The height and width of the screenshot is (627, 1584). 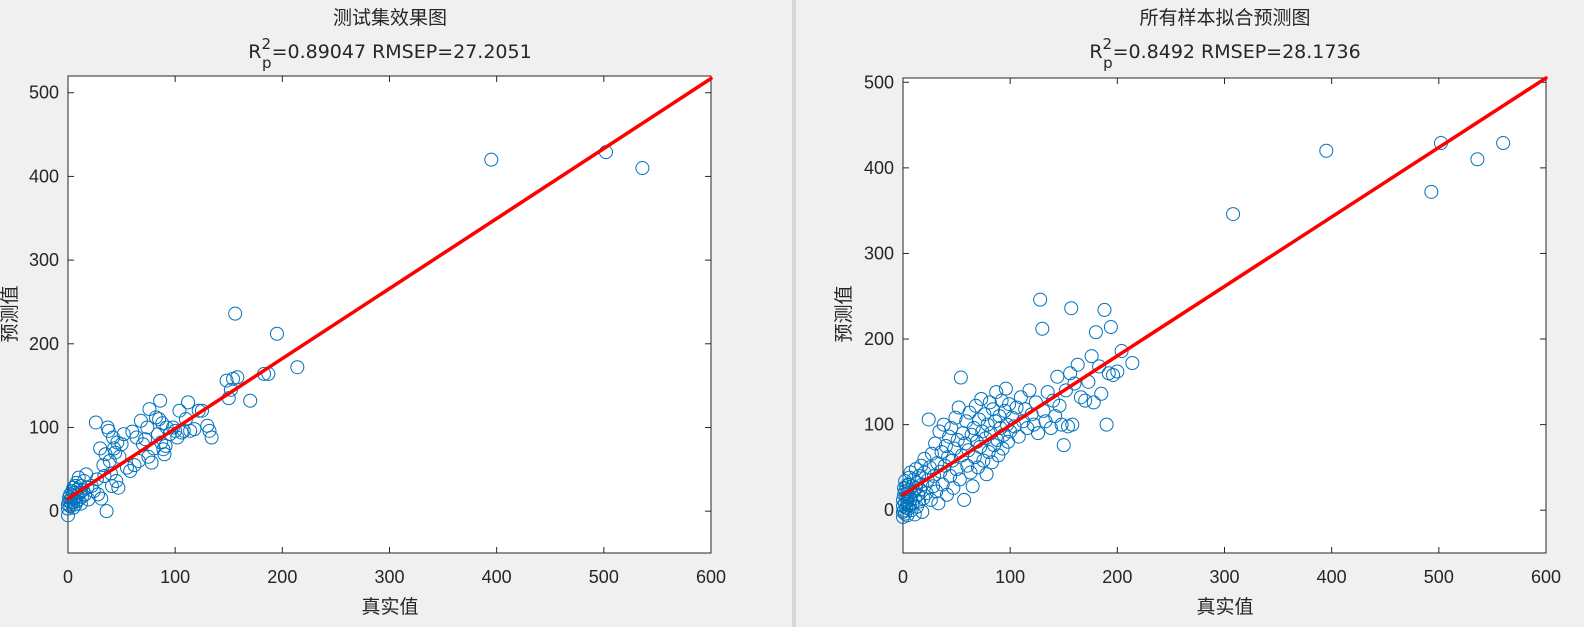 What do you see at coordinates (879, 339) in the screenshot?
I see `y-tick-label: 200` at bounding box center [879, 339].